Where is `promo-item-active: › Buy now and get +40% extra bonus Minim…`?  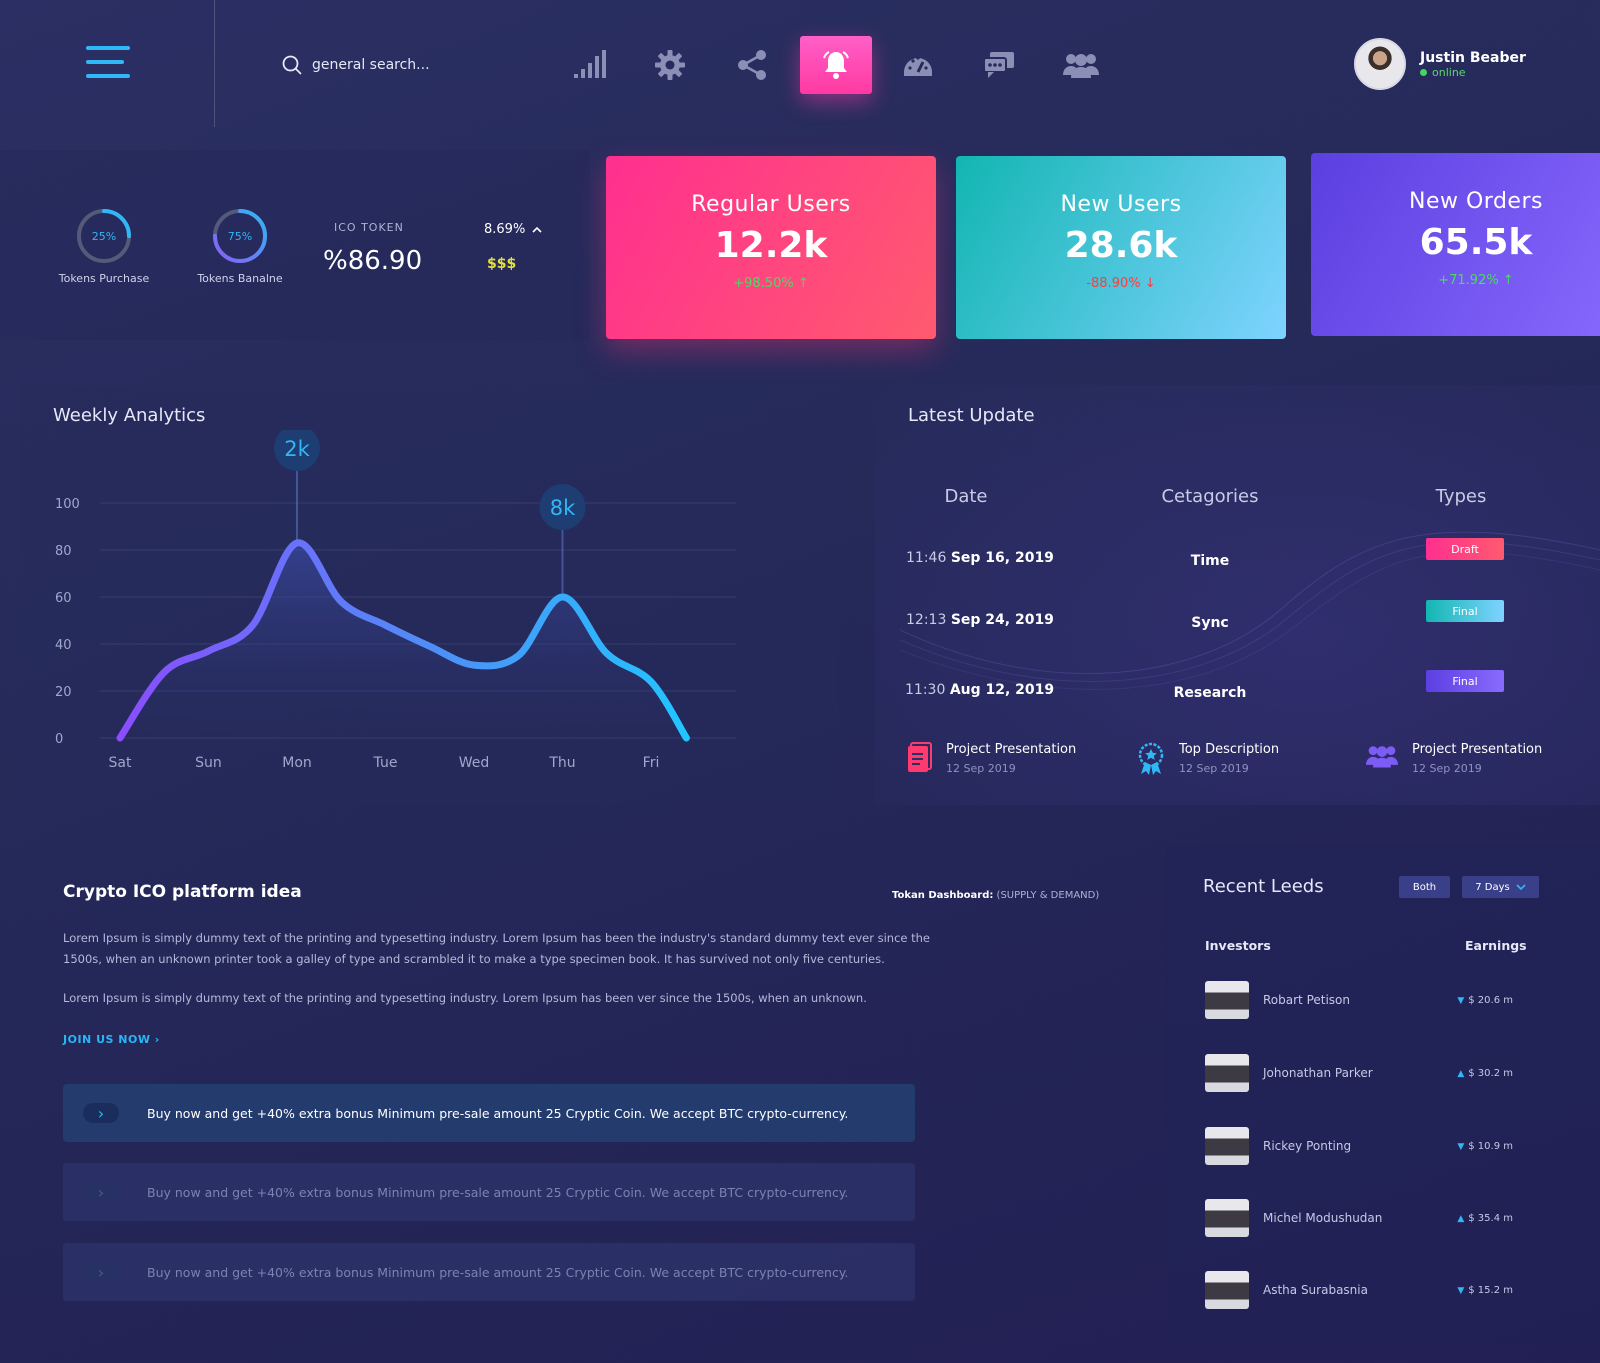
promo-item-active: › Buy now and get +40% extra bonus Minim… is located at coordinates (489, 1113).